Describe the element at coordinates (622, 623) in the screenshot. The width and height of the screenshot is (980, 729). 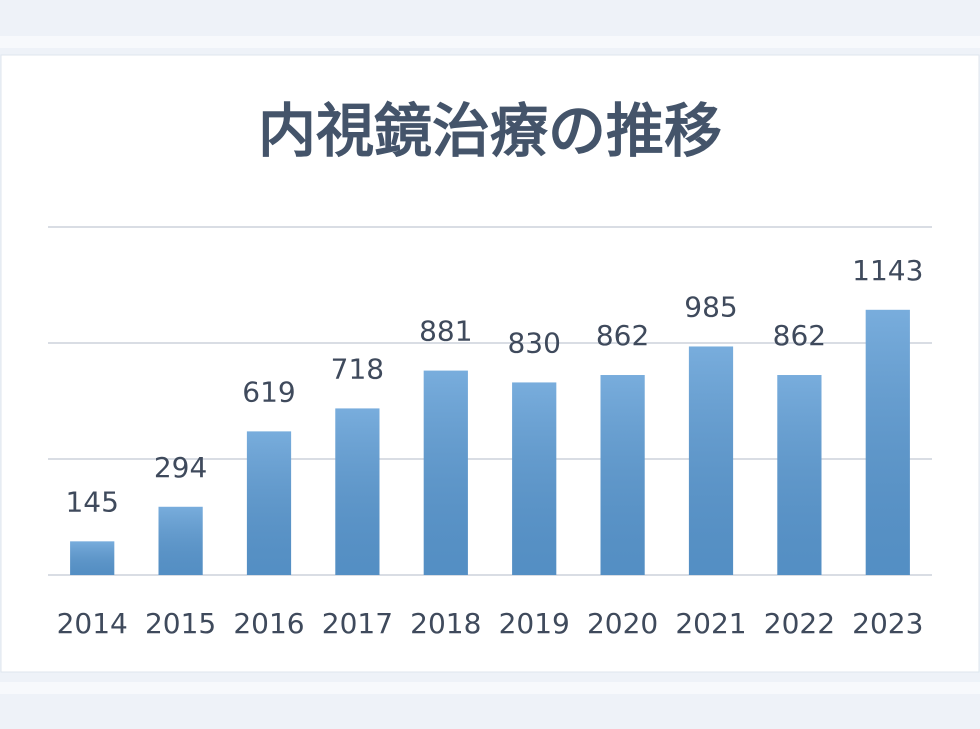
I see `x-tick-label: 2020` at that location.